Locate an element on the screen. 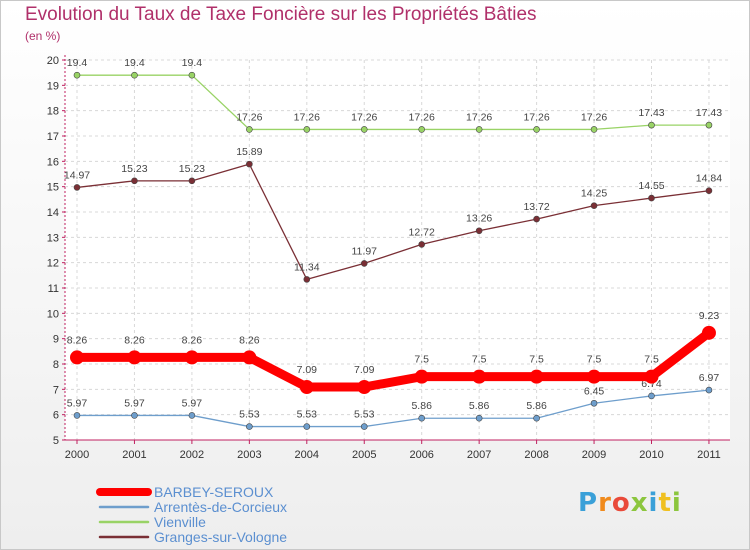  x-tick-label: 2010 is located at coordinates (651, 455).